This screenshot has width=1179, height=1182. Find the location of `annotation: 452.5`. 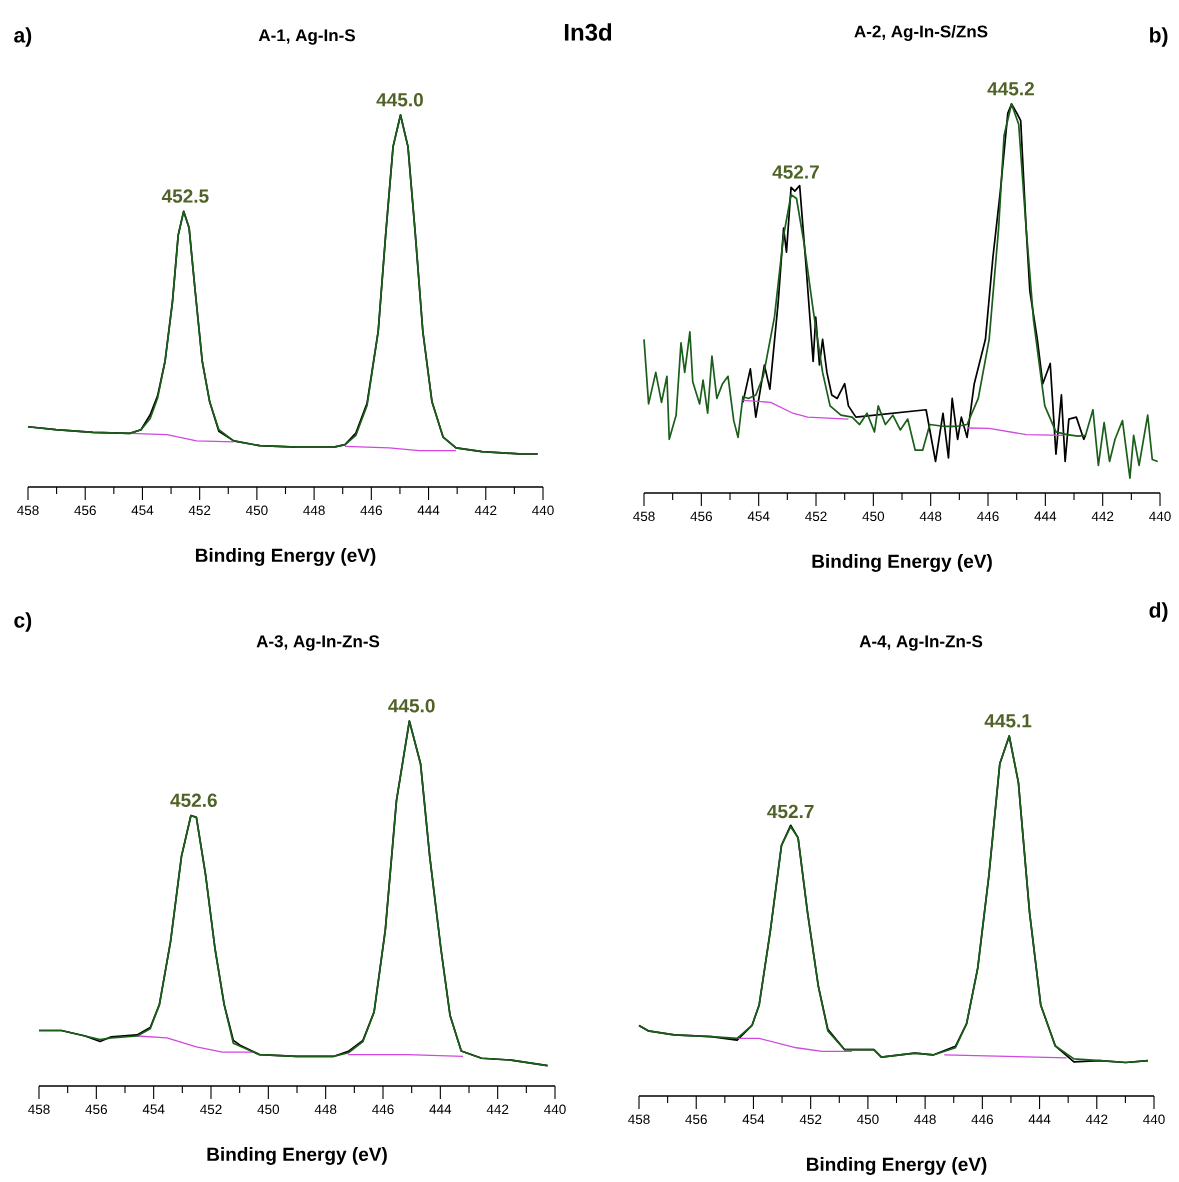

annotation: 452.5 is located at coordinates (185, 196).